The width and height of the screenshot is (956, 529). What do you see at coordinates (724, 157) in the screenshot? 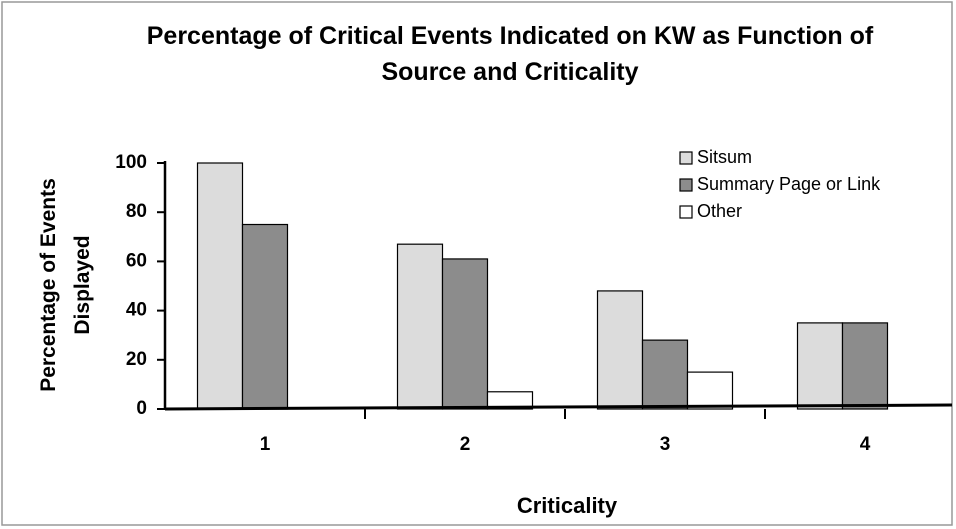
I see `legend-label: Sitsum` at bounding box center [724, 157].